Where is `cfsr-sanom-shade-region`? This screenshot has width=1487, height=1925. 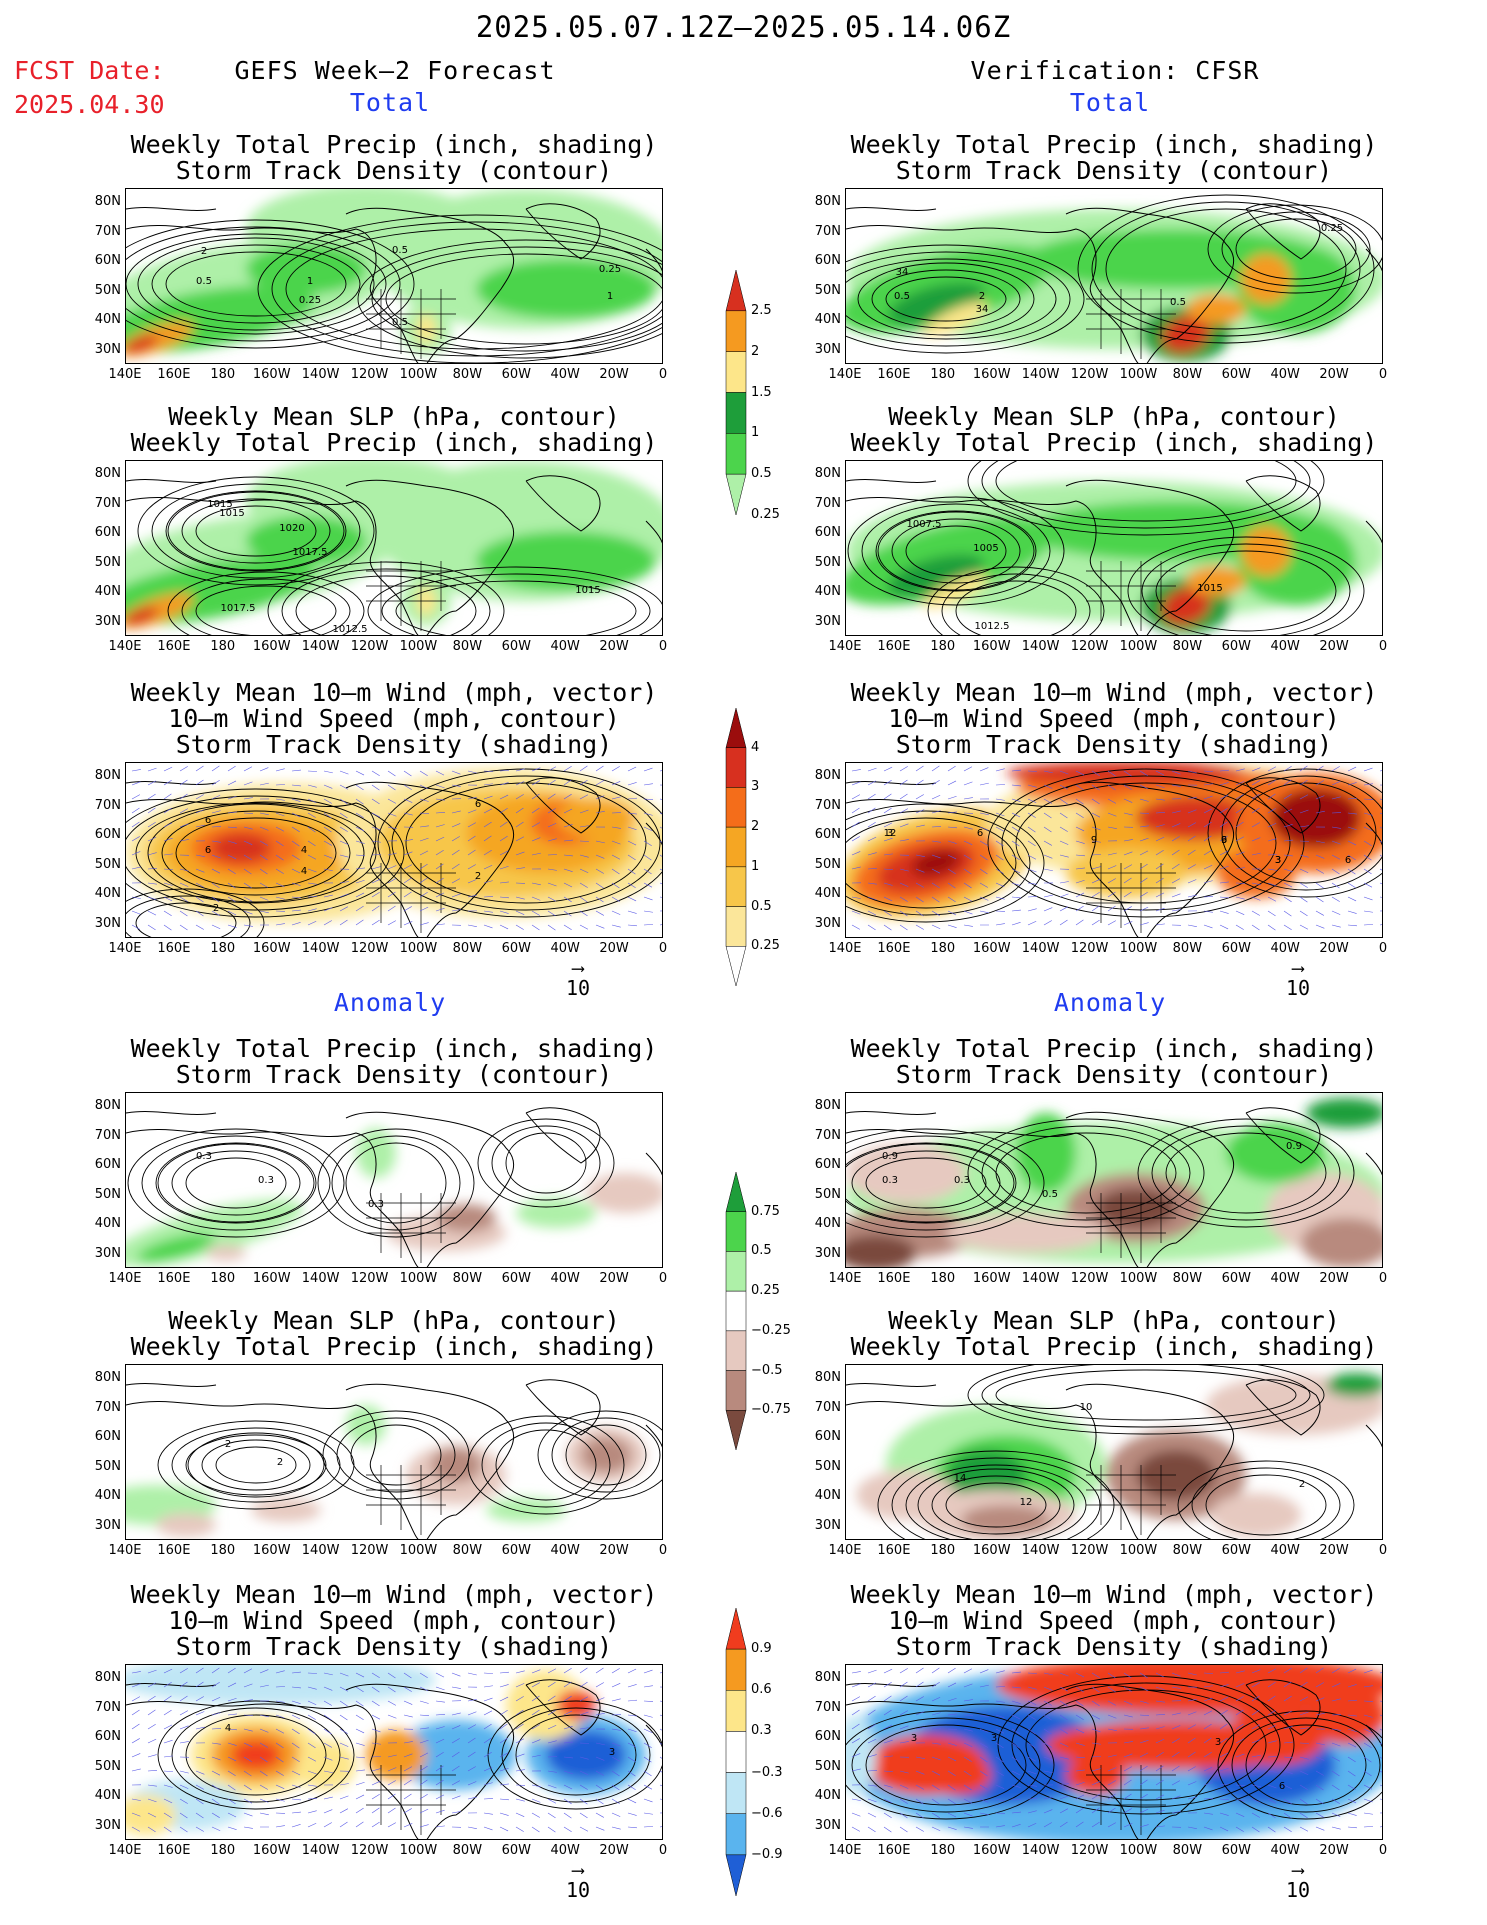
cfsr-sanom-shade-region is located at coordinates (1354, 1385).